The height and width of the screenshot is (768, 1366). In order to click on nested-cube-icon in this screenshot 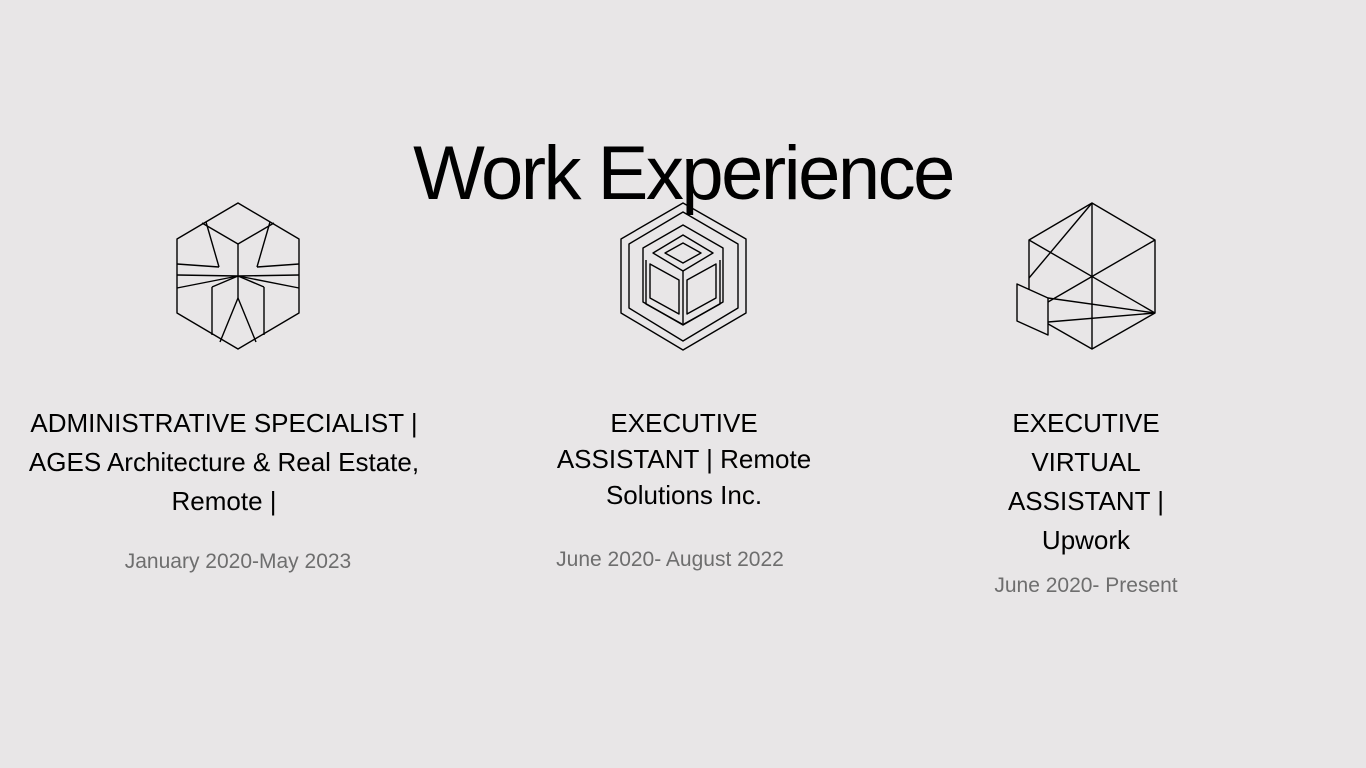, I will do `click(683, 276)`.